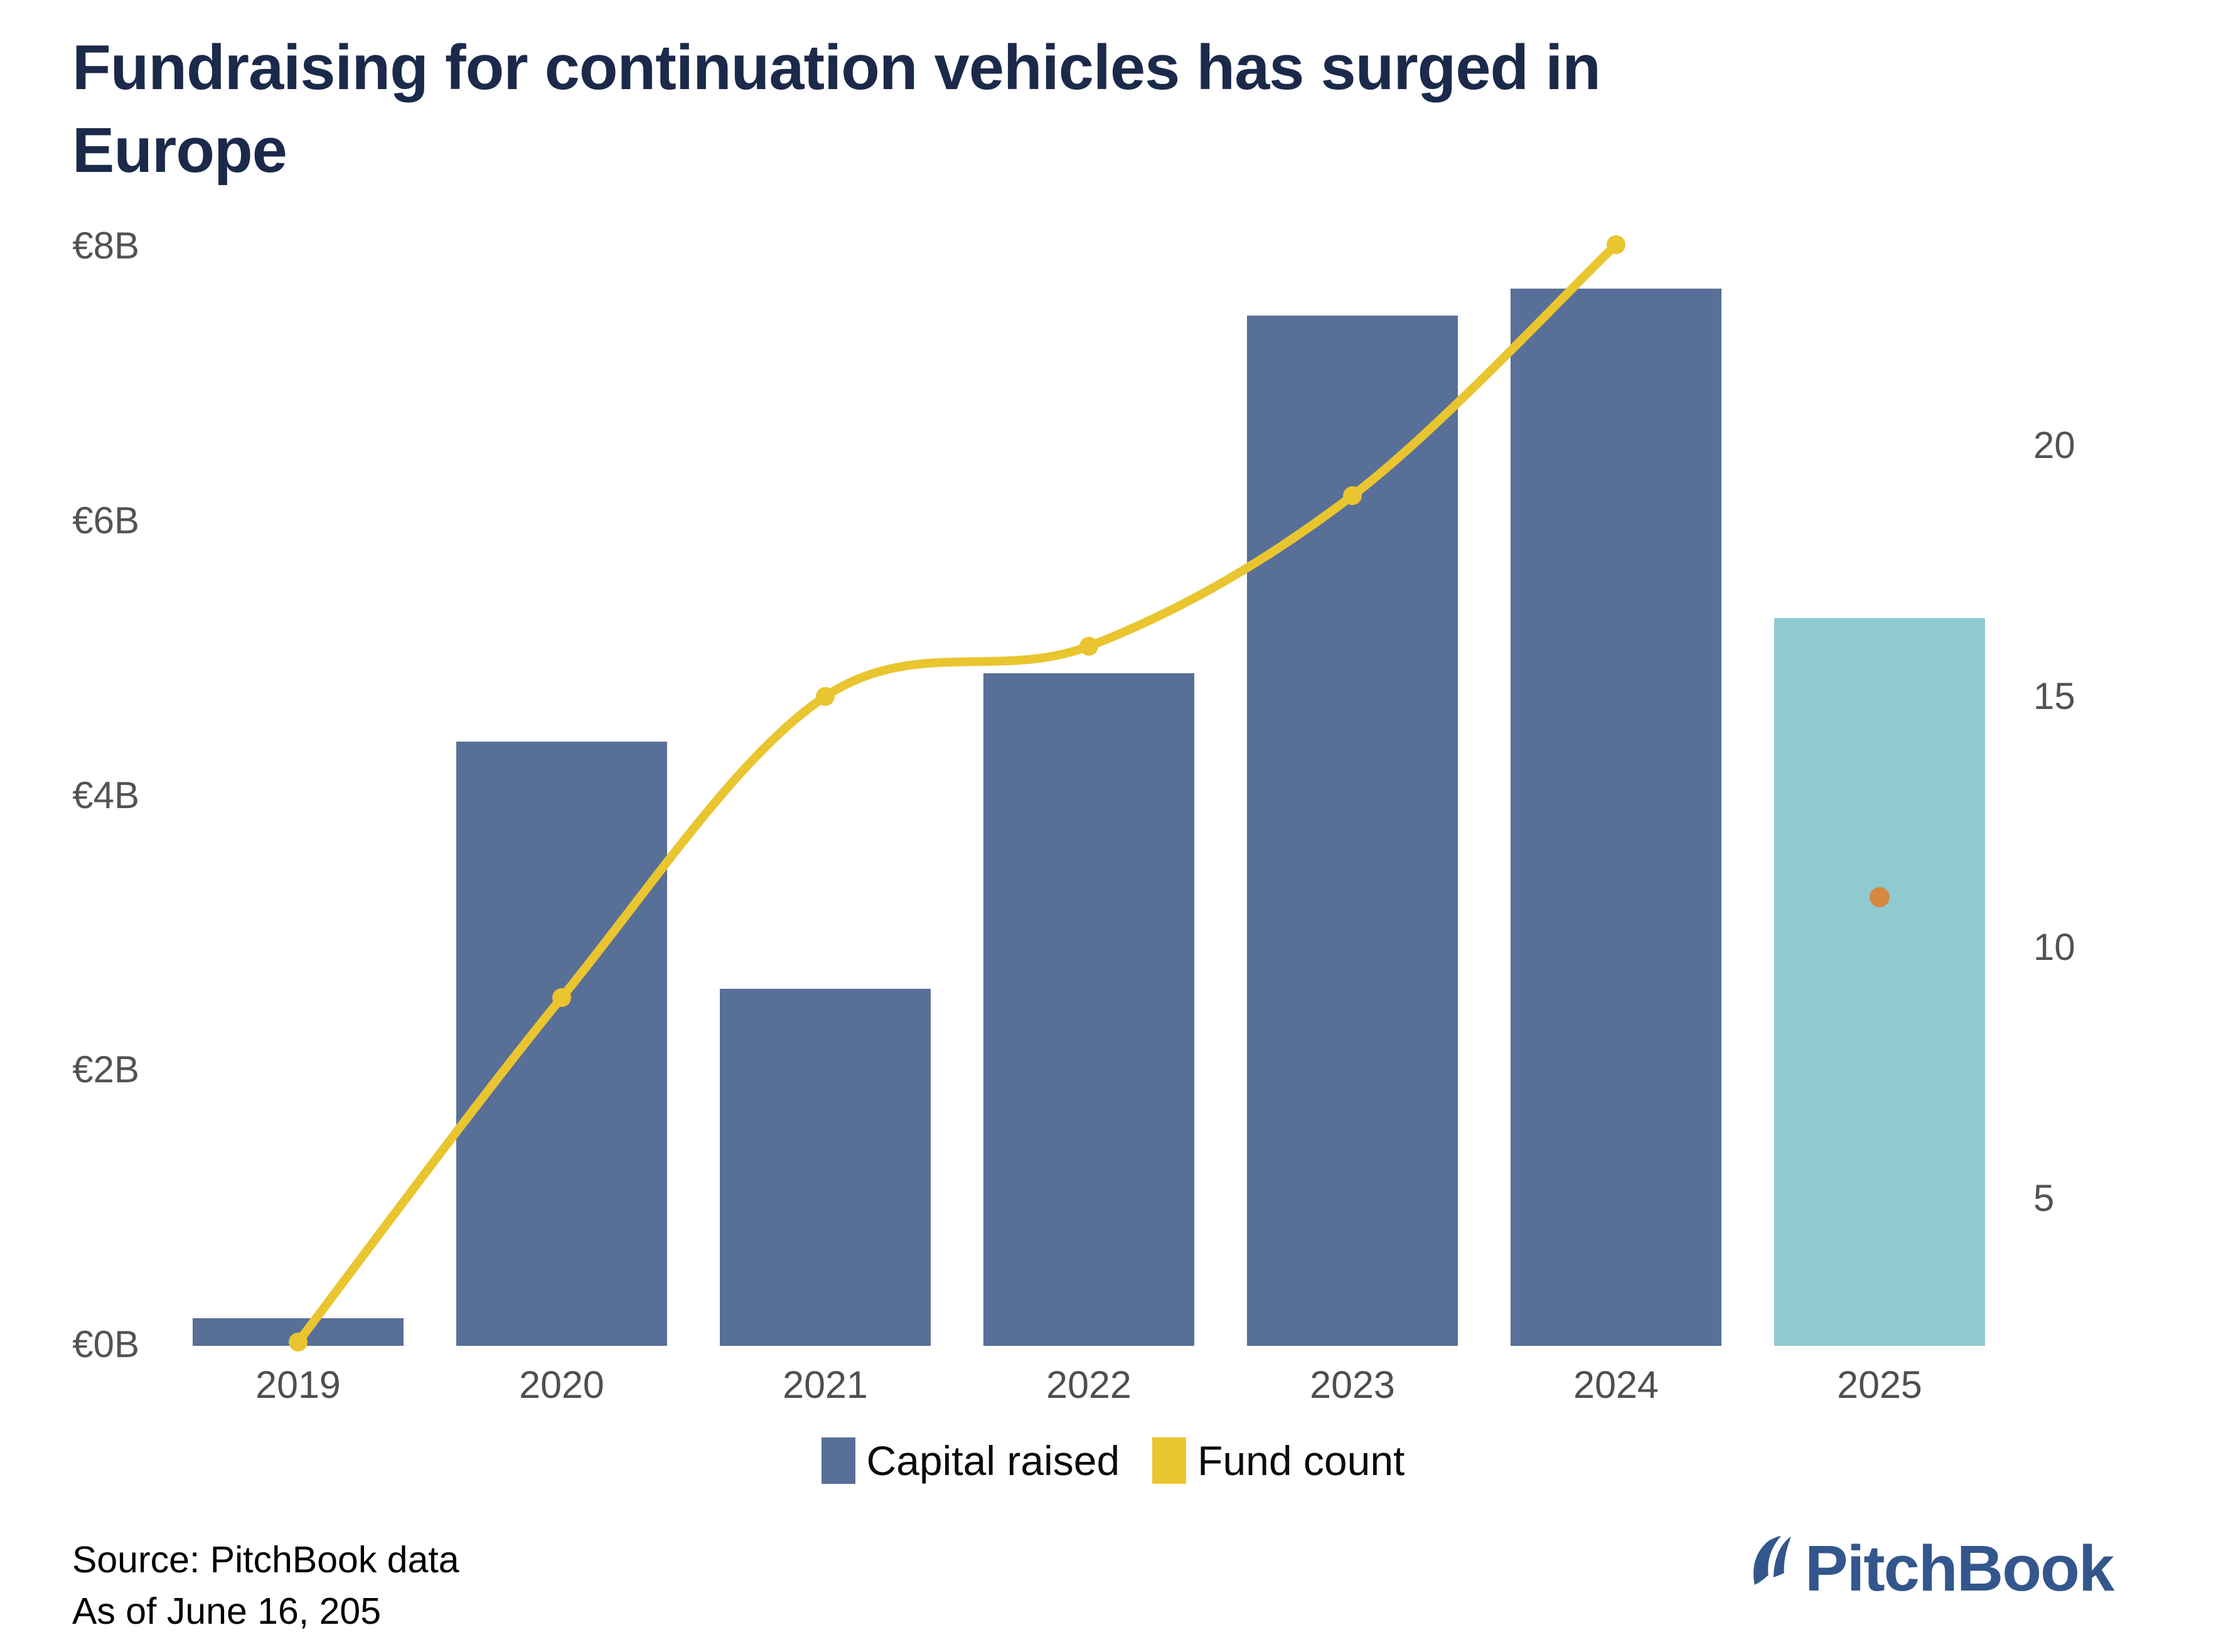 Image resolution: width=2226 pixels, height=1652 pixels. Describe the element at coordinates (2054, 445) in the screenshot. I see `right-axis-tick-20: 20` at that location.